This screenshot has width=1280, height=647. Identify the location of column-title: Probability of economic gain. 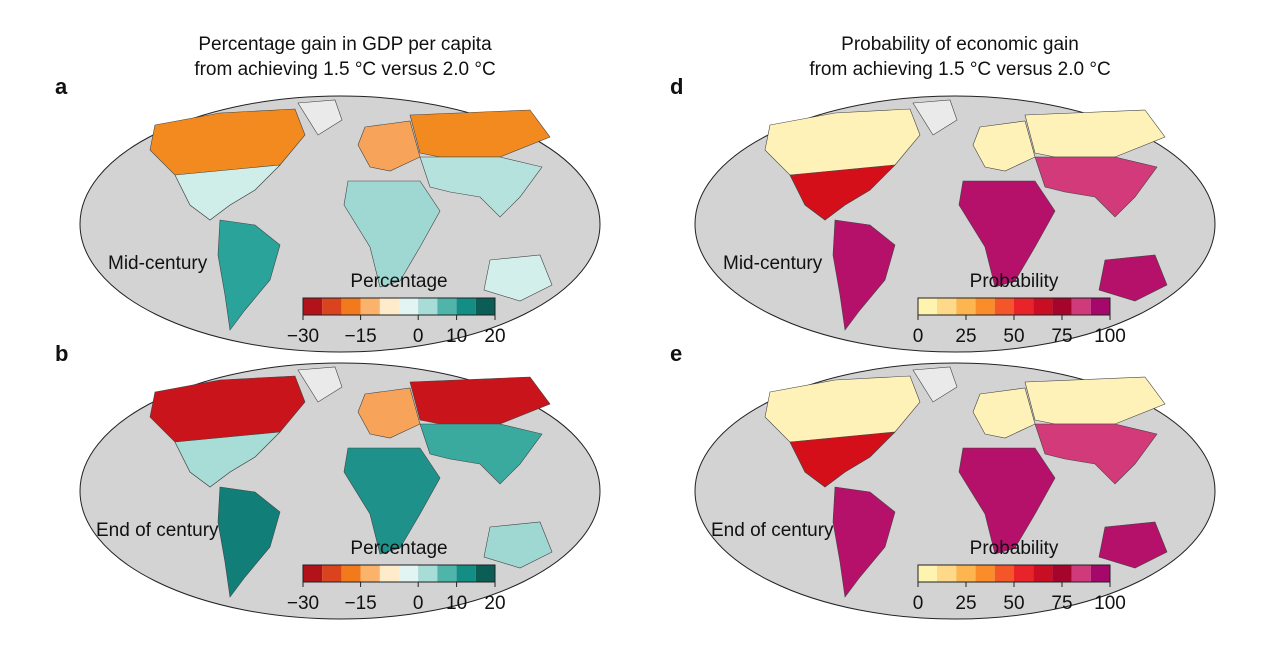
(960, 44).